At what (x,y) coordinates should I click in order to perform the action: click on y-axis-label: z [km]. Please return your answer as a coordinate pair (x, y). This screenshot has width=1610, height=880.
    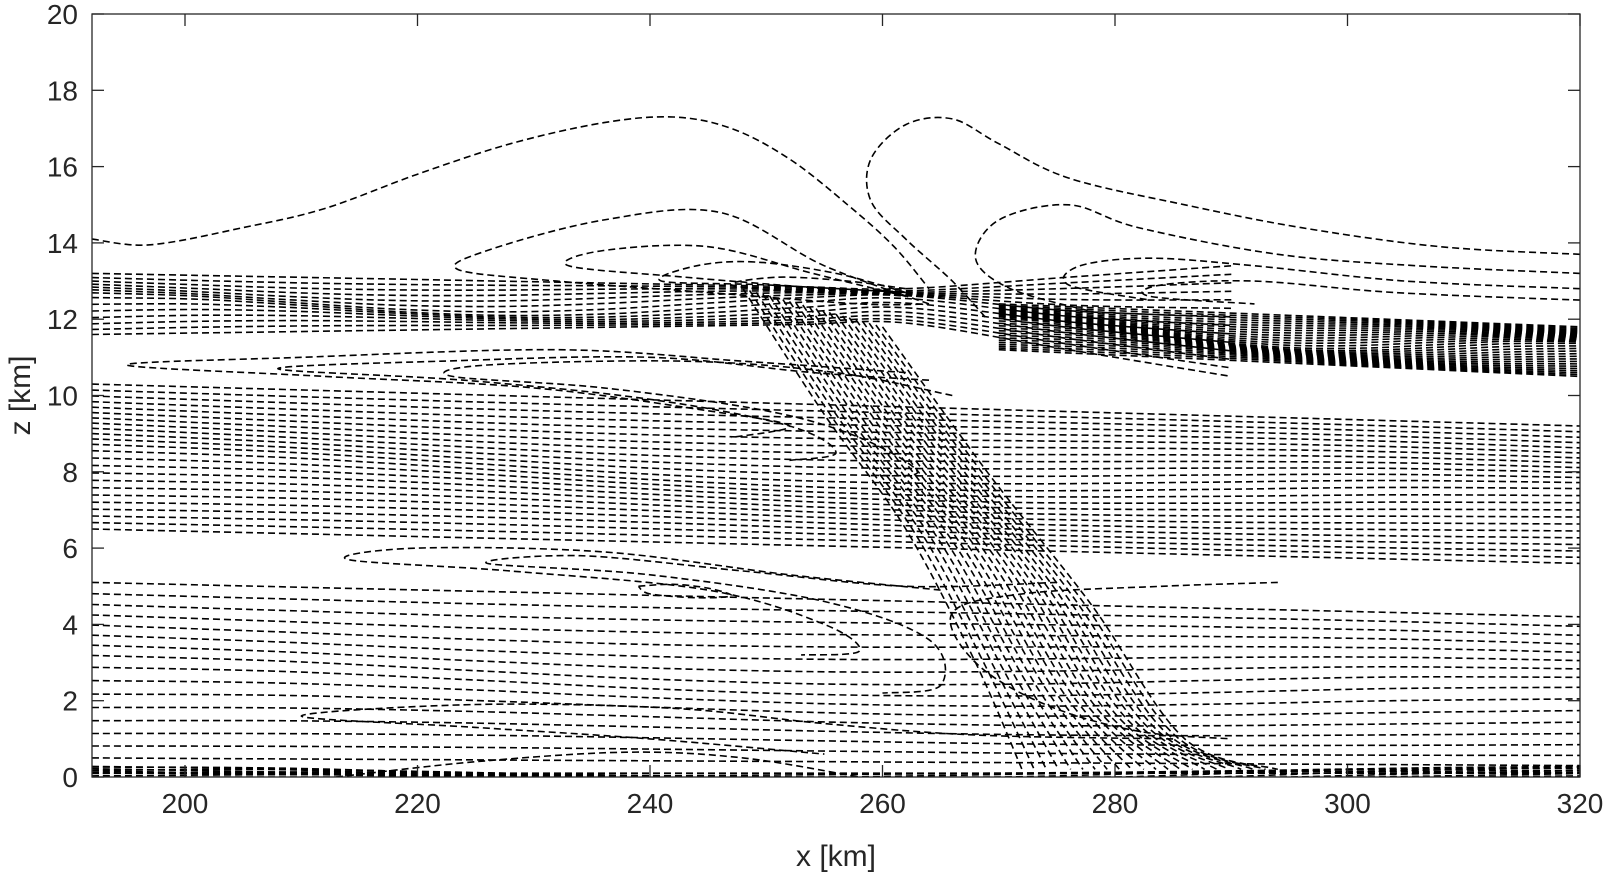
    Looking at the image, I should click on (20, 396).